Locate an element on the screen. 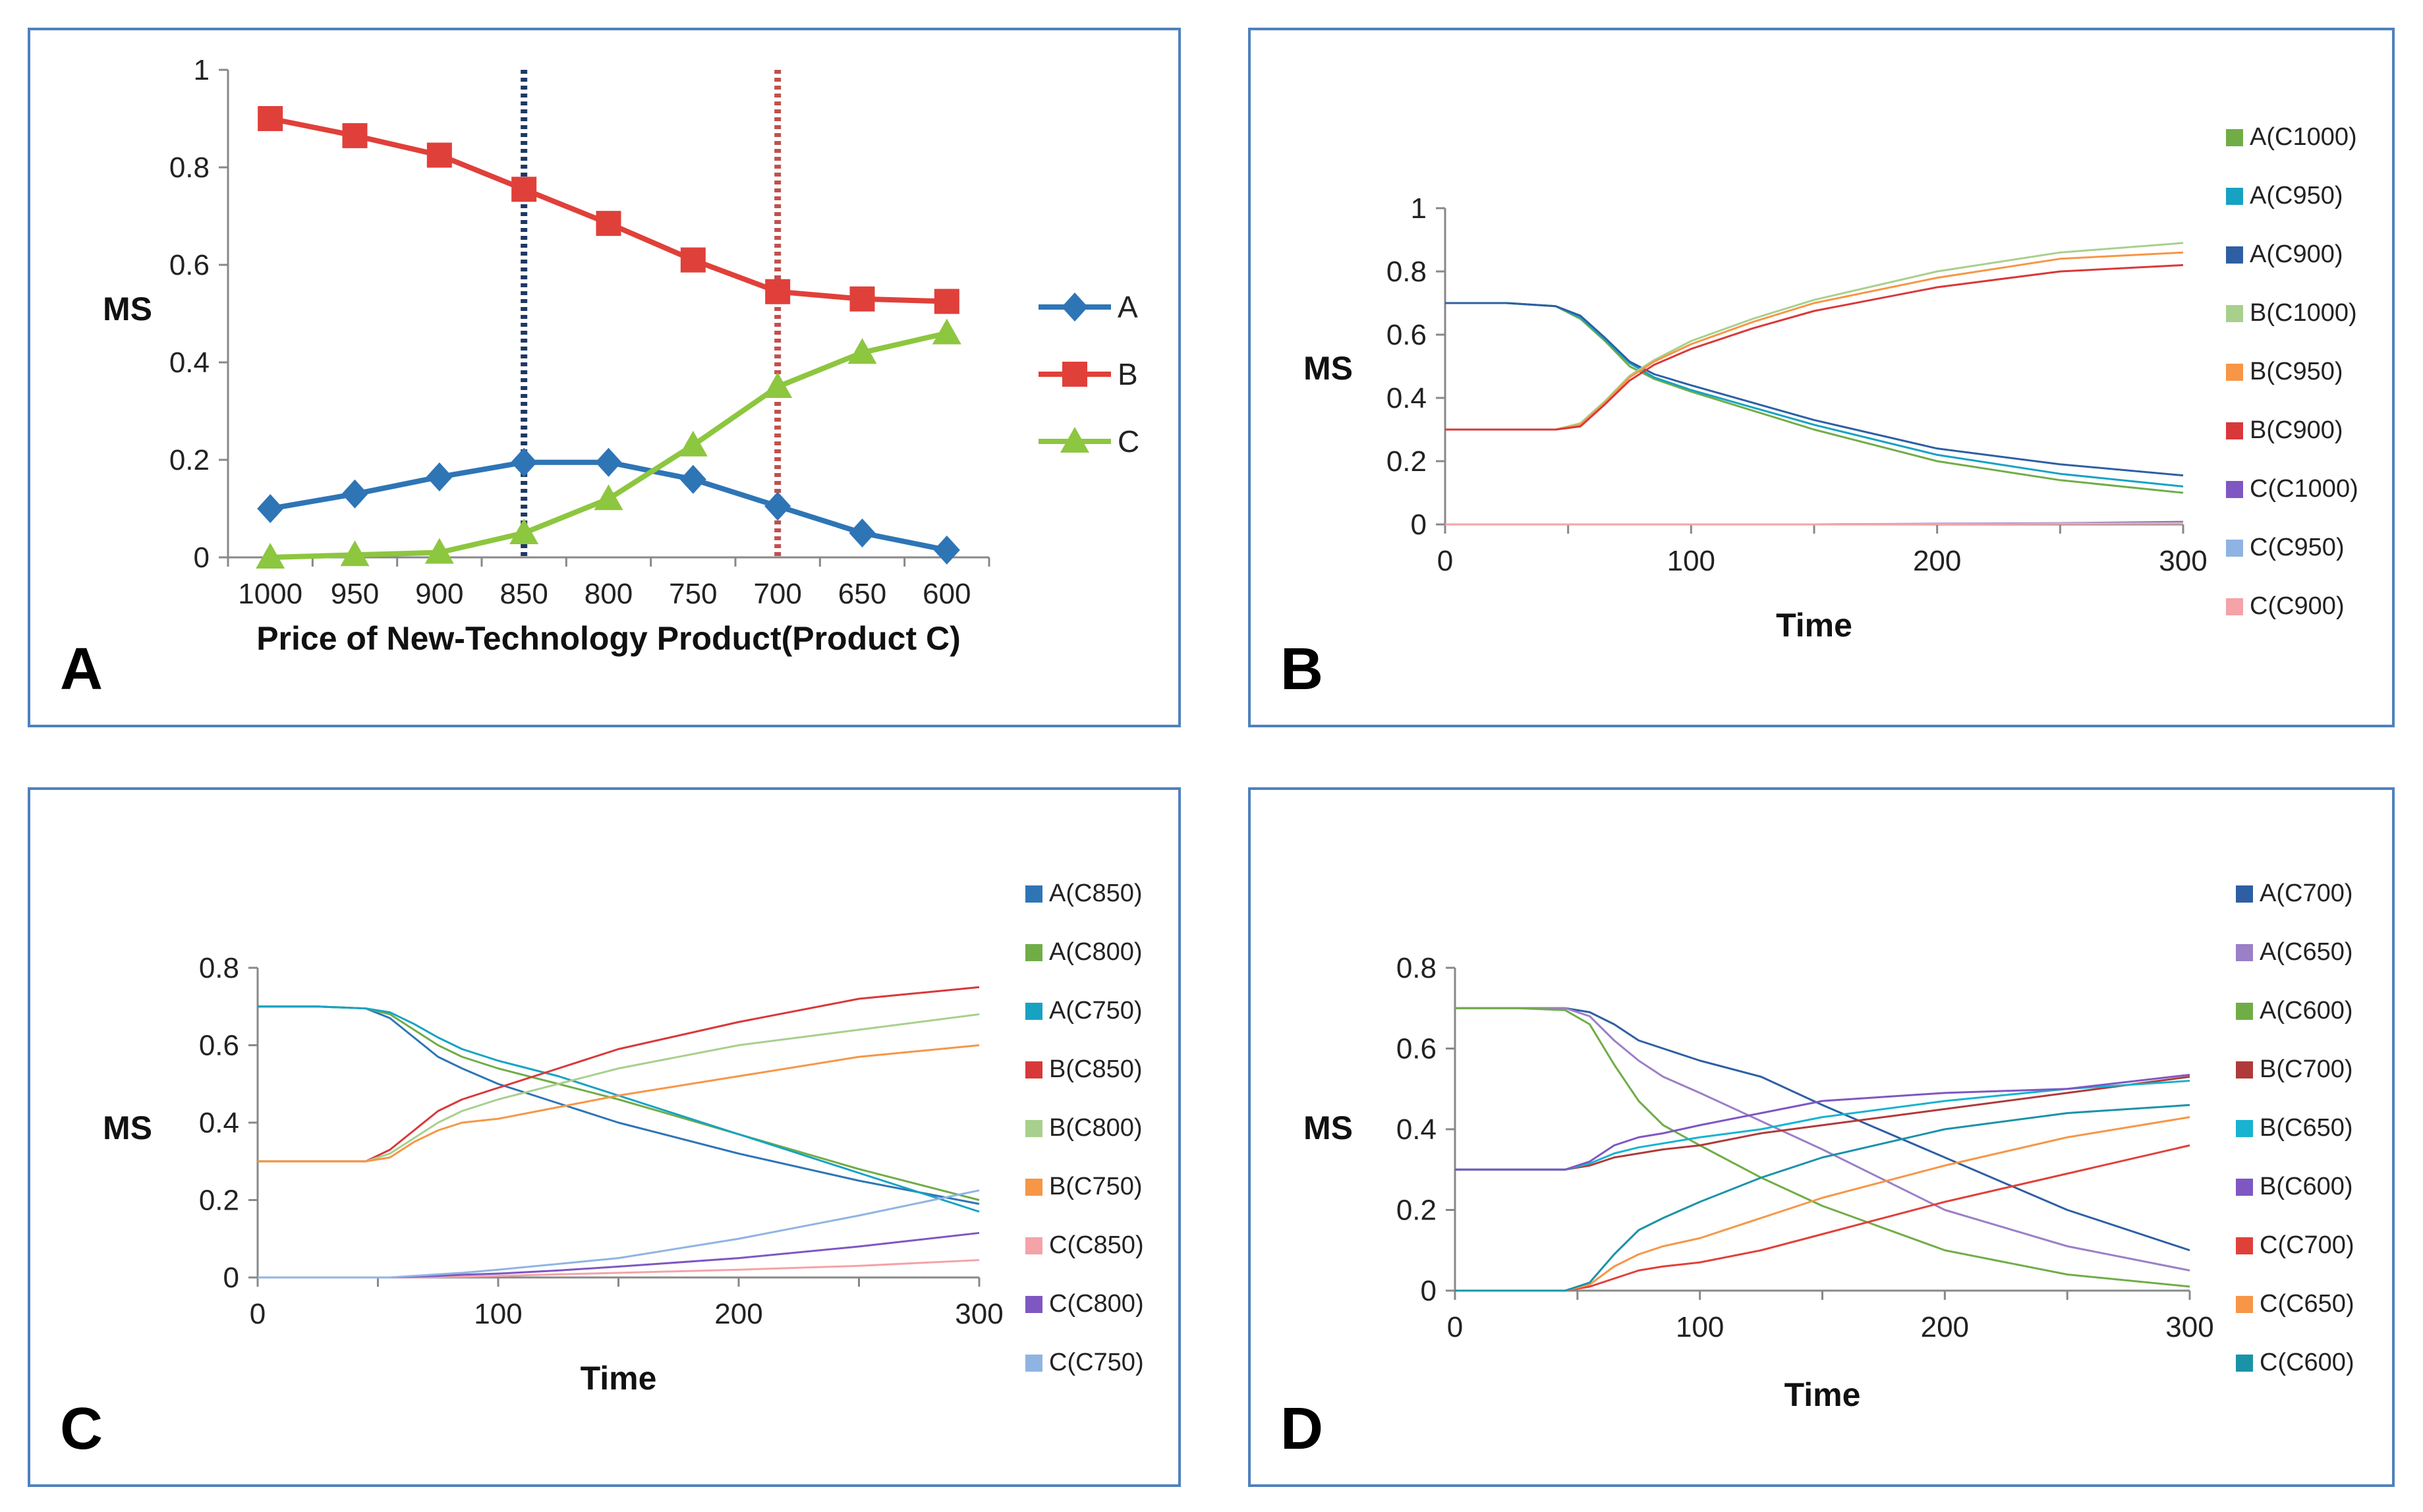 The image size is (2423, 1512). series-a-C is located at coordinates (608, 443).